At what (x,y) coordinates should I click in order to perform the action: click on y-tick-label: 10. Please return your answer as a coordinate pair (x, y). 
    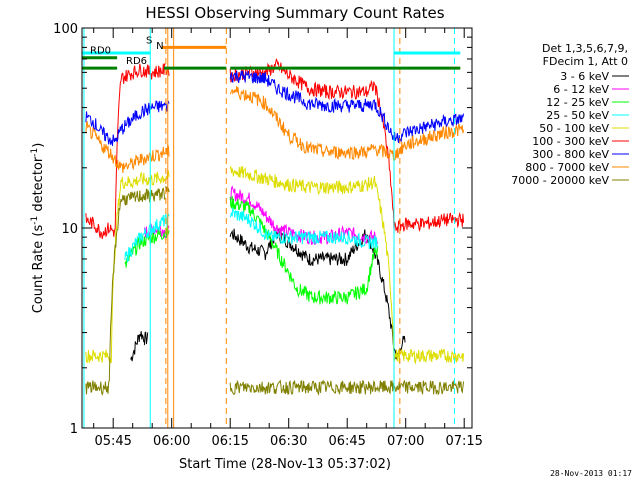
    Looking at the image, I should click on (69, 229).